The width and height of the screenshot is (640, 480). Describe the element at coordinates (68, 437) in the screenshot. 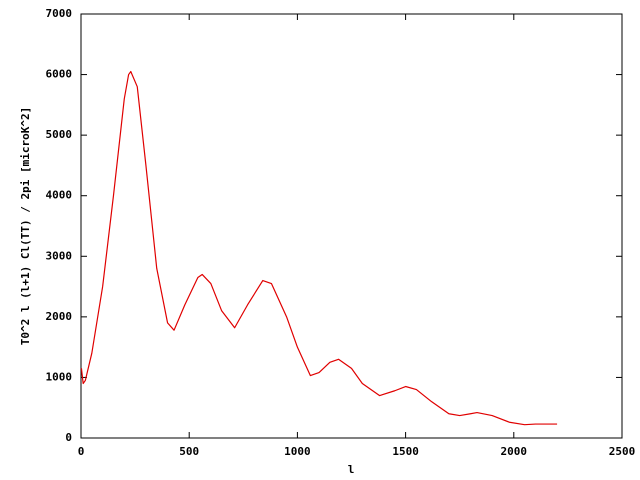

I see `y-tick-label: 0` at that location.